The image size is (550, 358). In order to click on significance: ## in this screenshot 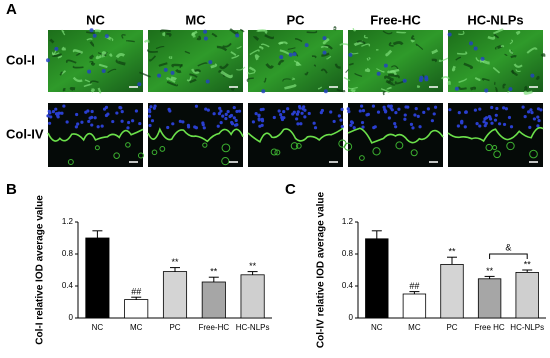, I will do `click(136, 292)`.